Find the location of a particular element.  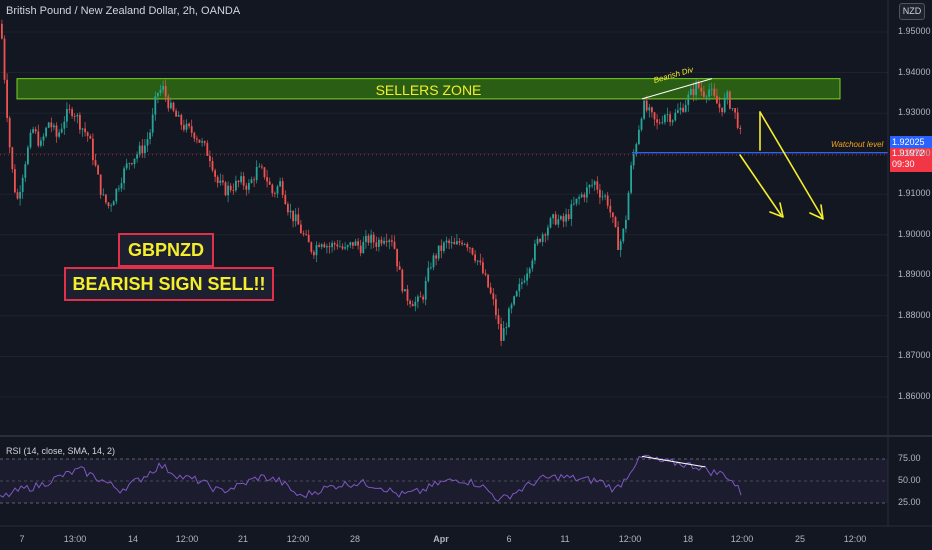

sellers-zone-label: SELLERS ZONE is located at coordinates (428, 90).